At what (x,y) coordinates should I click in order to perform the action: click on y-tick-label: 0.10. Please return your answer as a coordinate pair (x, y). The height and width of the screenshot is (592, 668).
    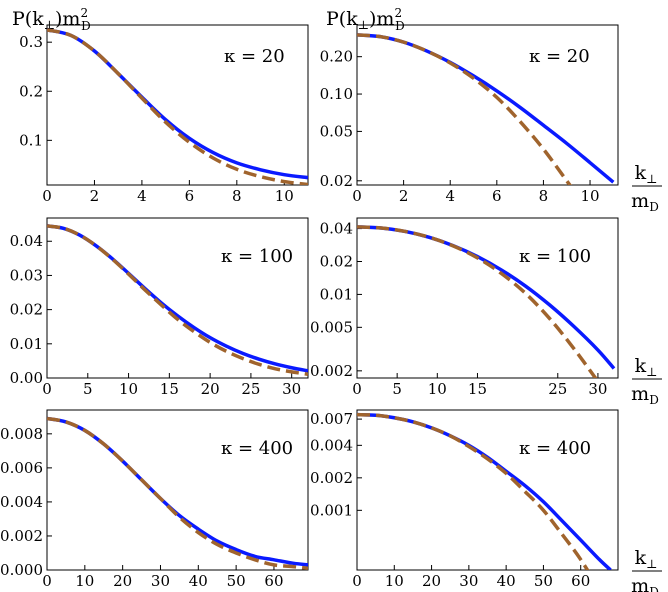
    Looking at the image, I should click on (336, 94).